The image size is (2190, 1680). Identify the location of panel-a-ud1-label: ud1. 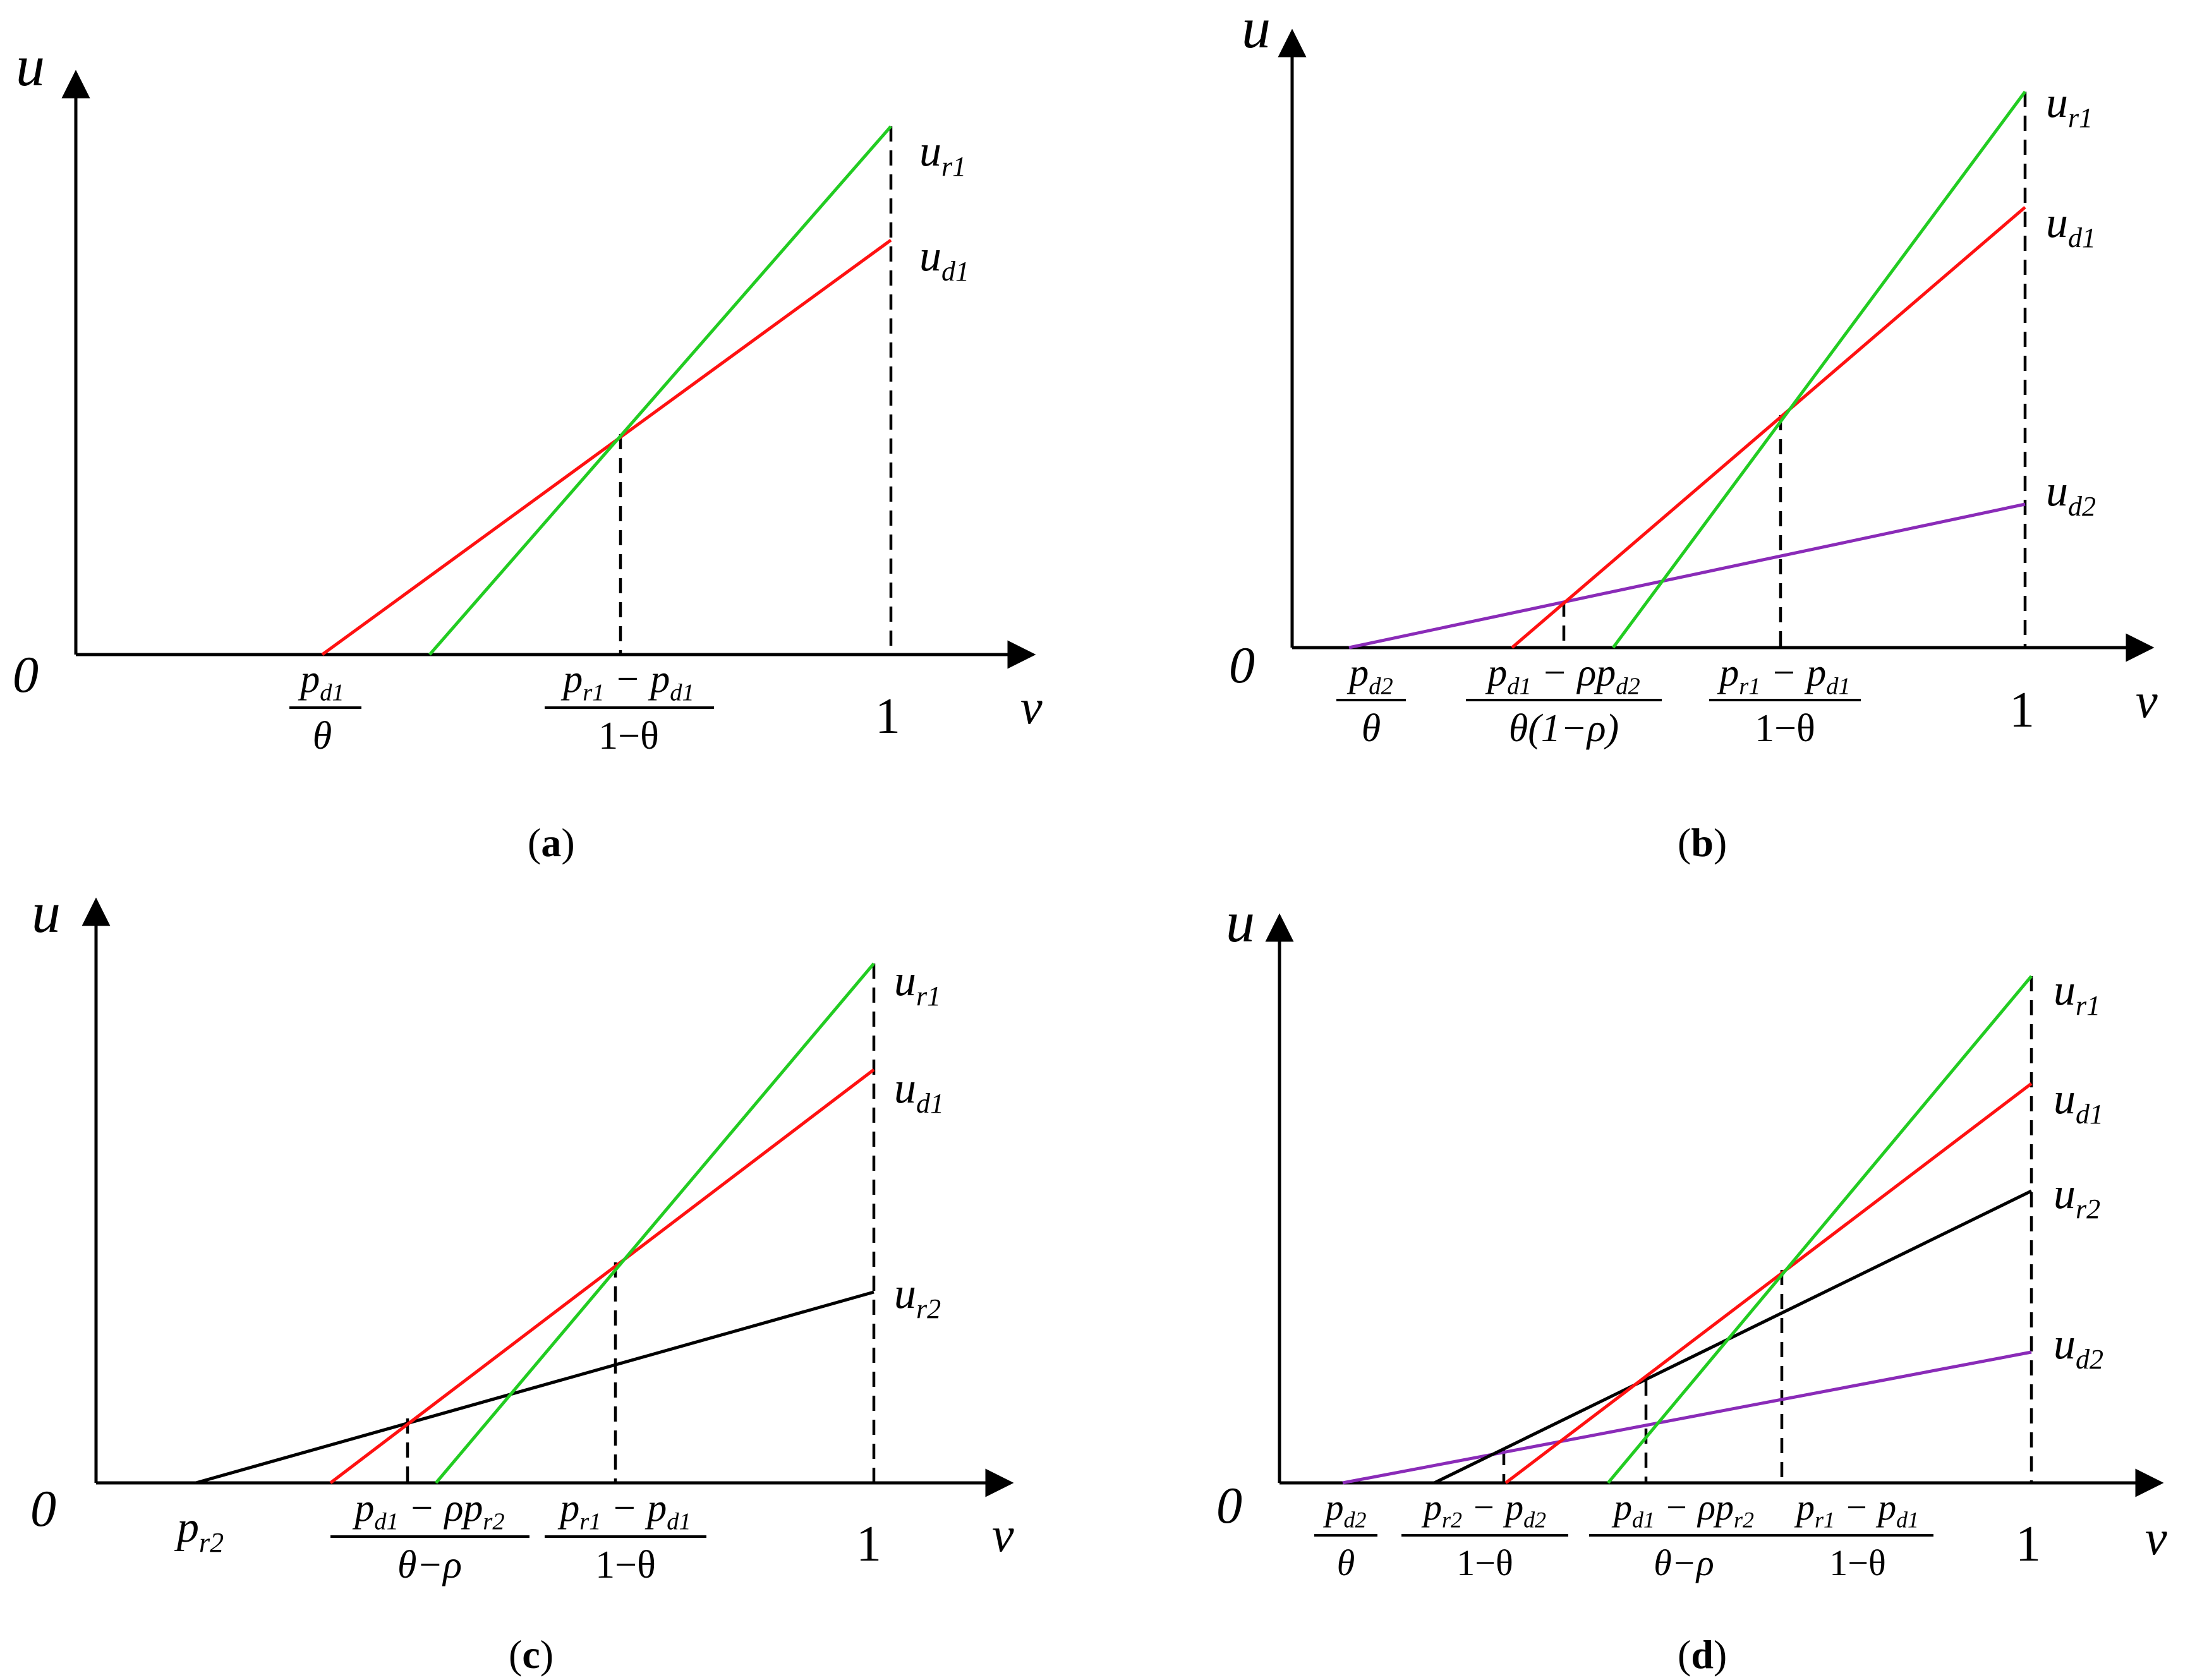
(944, 259).